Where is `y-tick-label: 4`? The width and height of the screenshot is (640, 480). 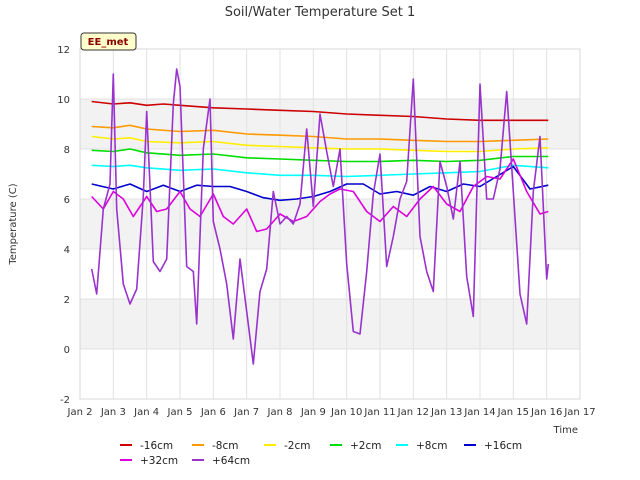
y-tick-label: 4 is located at coordinates (67, 250).